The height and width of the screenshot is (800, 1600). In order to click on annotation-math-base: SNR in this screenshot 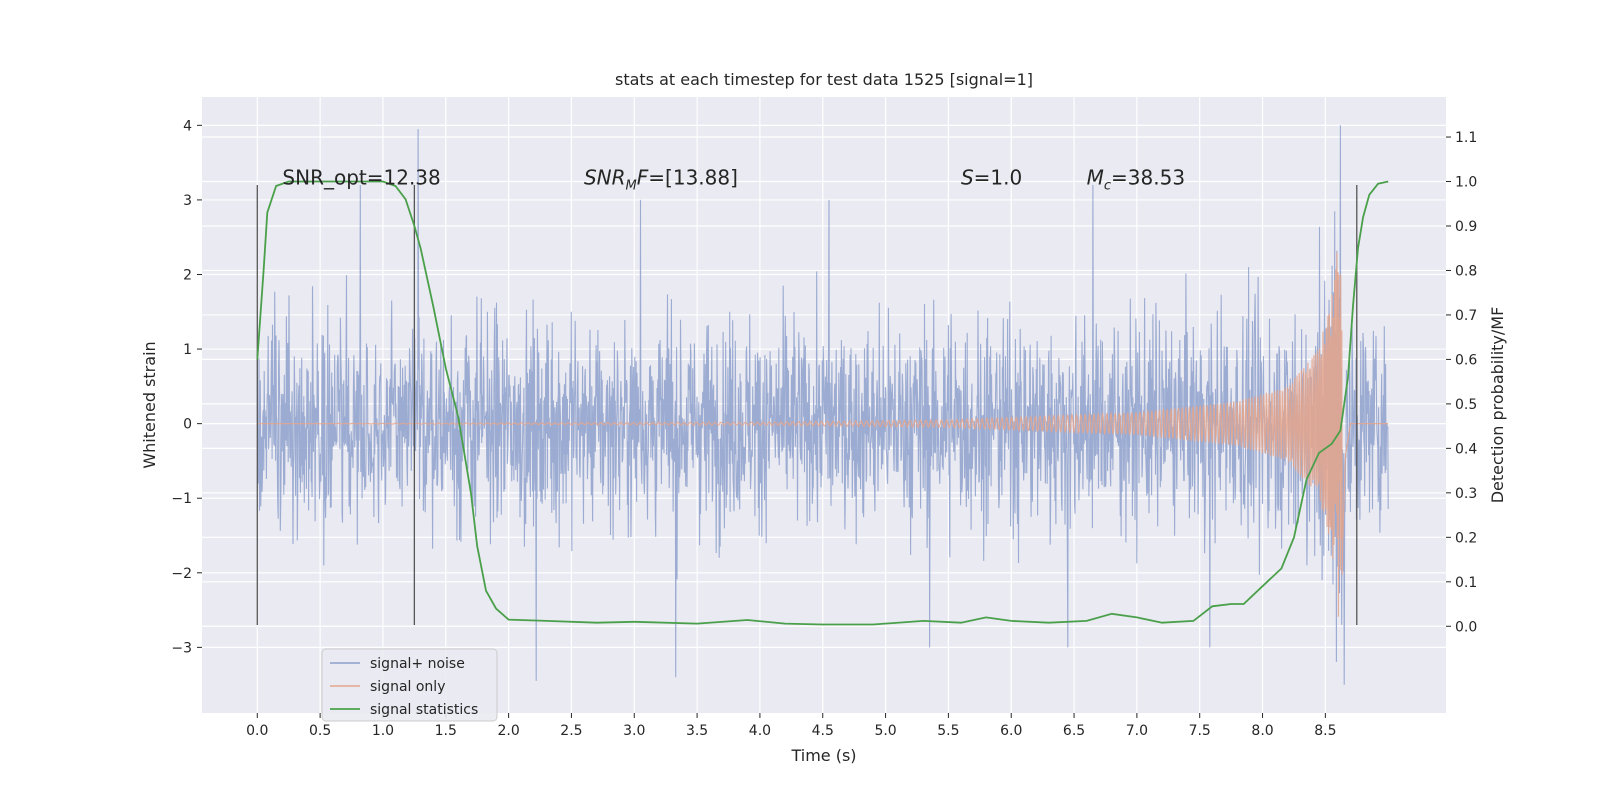, I will do `click(605, 178)`.